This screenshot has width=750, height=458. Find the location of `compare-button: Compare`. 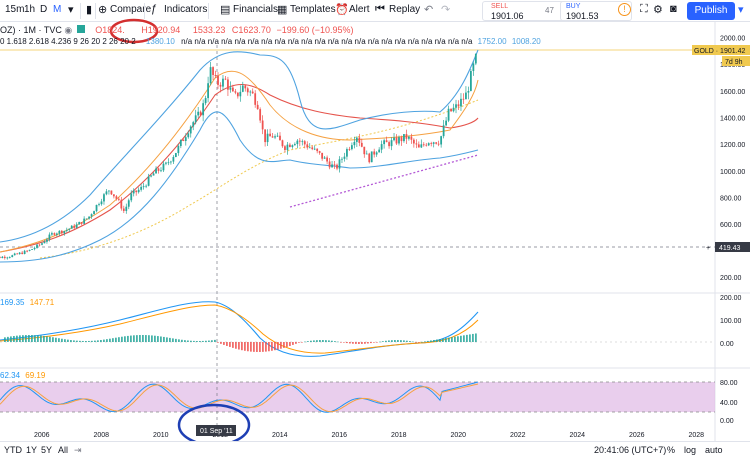

compare-button: Compare is located at coordinates (131, 9).